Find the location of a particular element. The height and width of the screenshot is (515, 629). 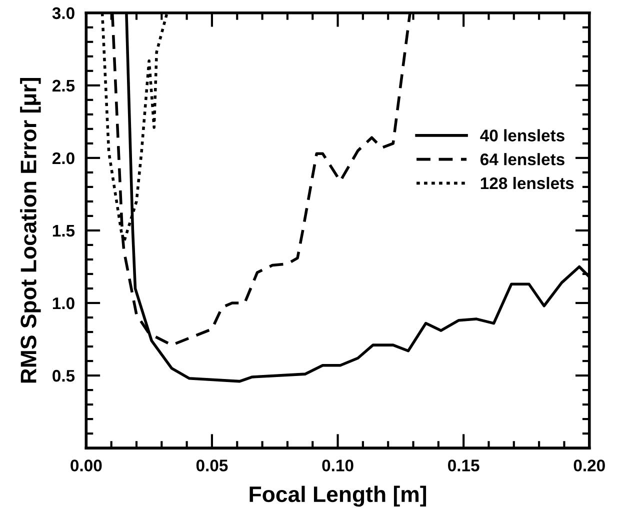

legend-label: 128 lenslets is located at coordinates (527, 183).